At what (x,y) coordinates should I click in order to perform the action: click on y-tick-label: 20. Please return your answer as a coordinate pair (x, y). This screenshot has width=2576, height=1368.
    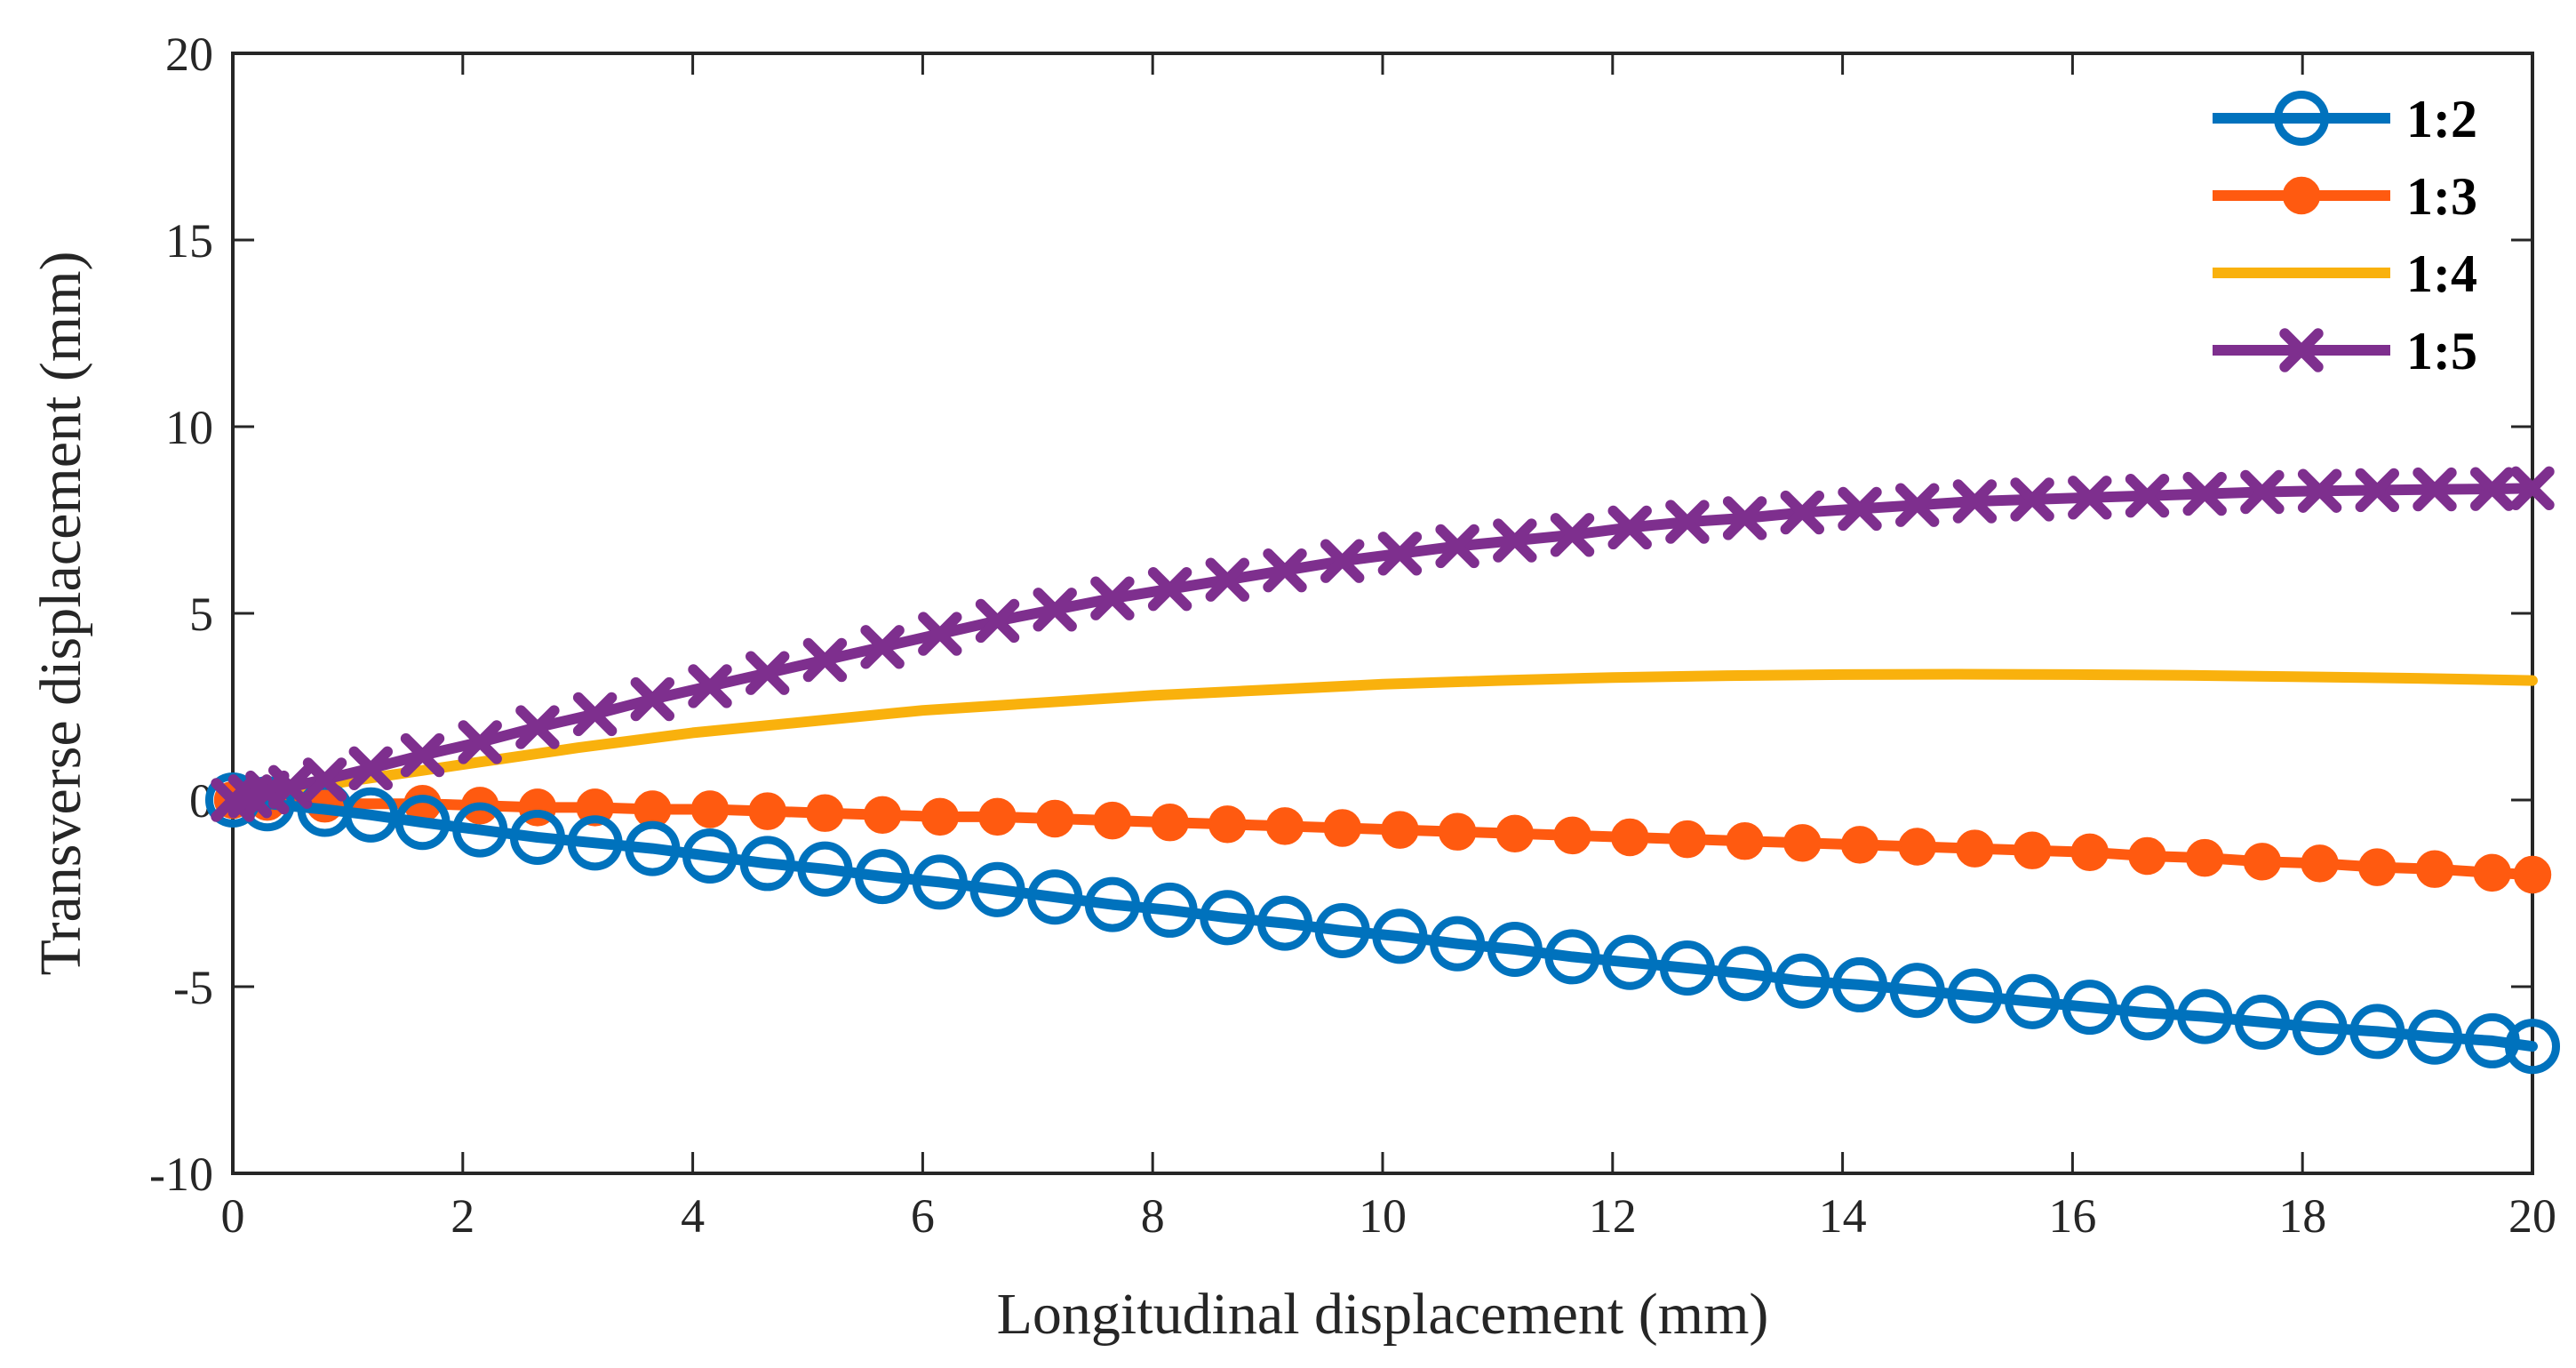
    Looking at the image, I should click on (189, 54).